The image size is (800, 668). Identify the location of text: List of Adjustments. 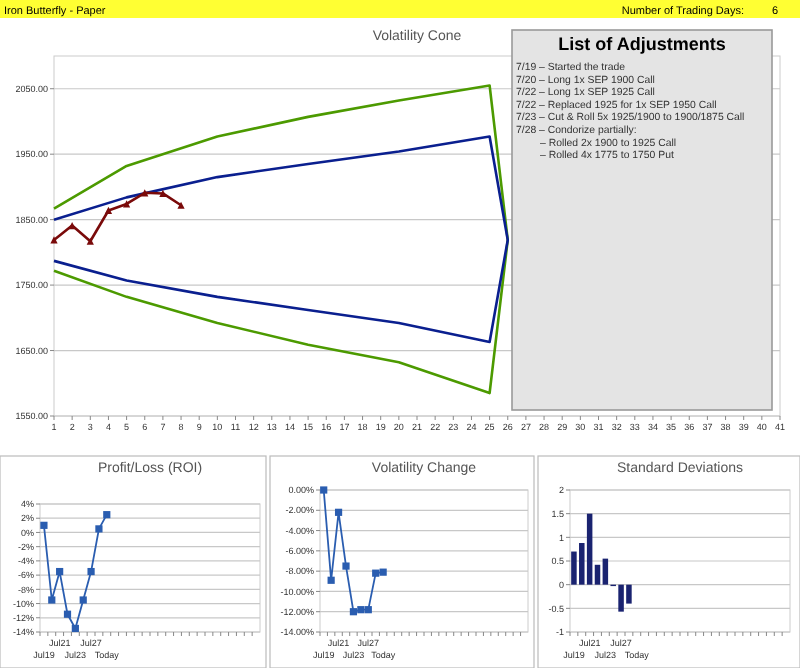
(642, 44).